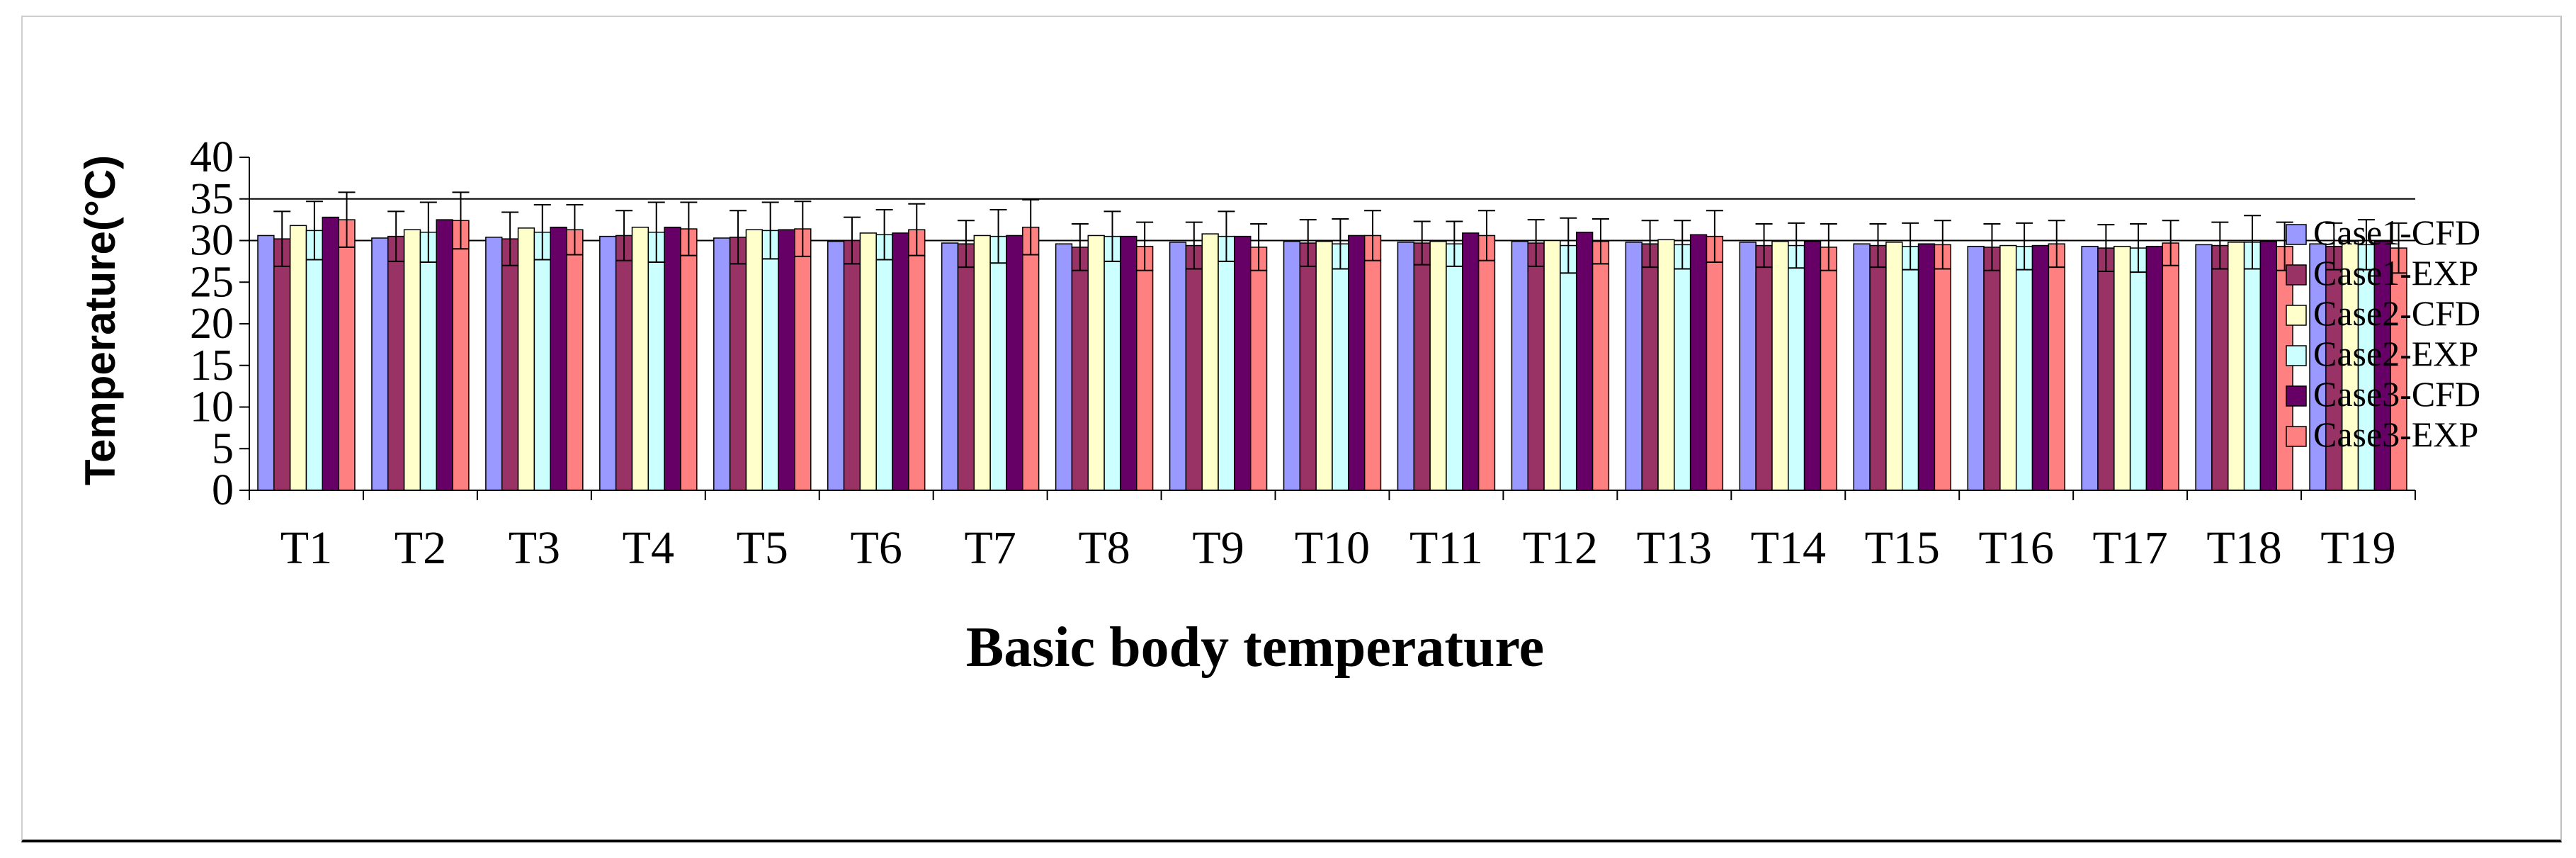 The width and height of the screenshot is (2576, 858). I want to click on bar-T3-Case1-CFD, so click(494, 364).